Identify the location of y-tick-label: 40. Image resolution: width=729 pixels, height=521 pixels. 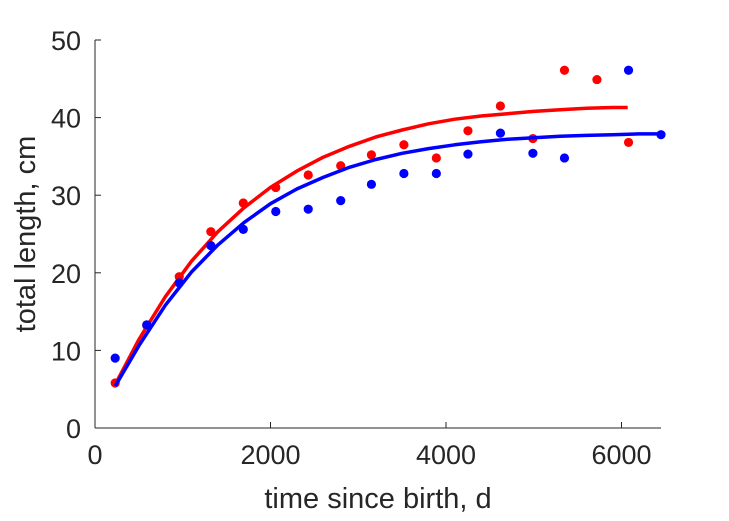
(66, 119).